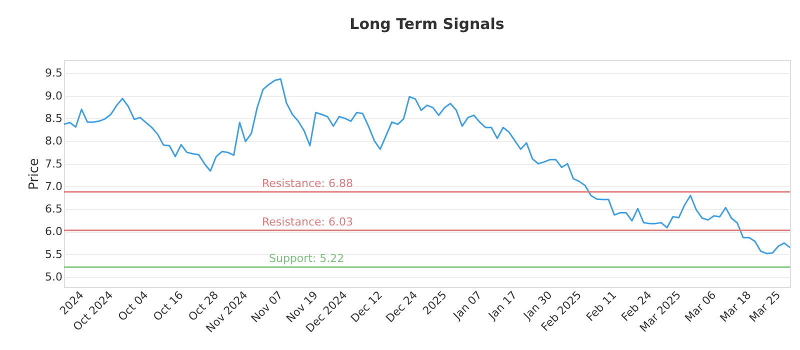 This screenshot has height=350, width=800. I want to click on ref-line-label: Resistance: 6.88, so click(307, 183).